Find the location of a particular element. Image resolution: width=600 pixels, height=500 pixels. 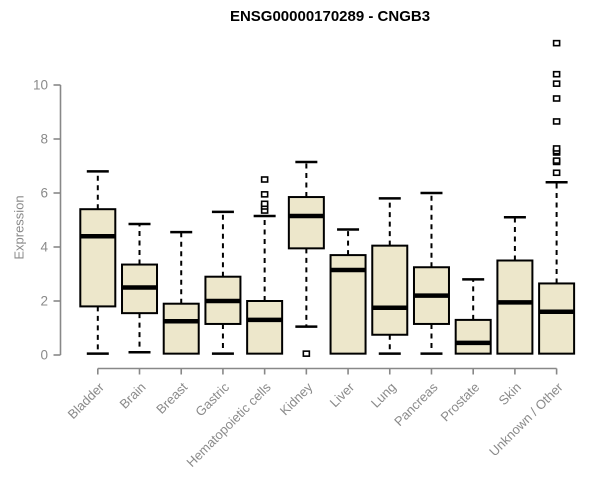

box-breast is located at coordinates (181, 292).